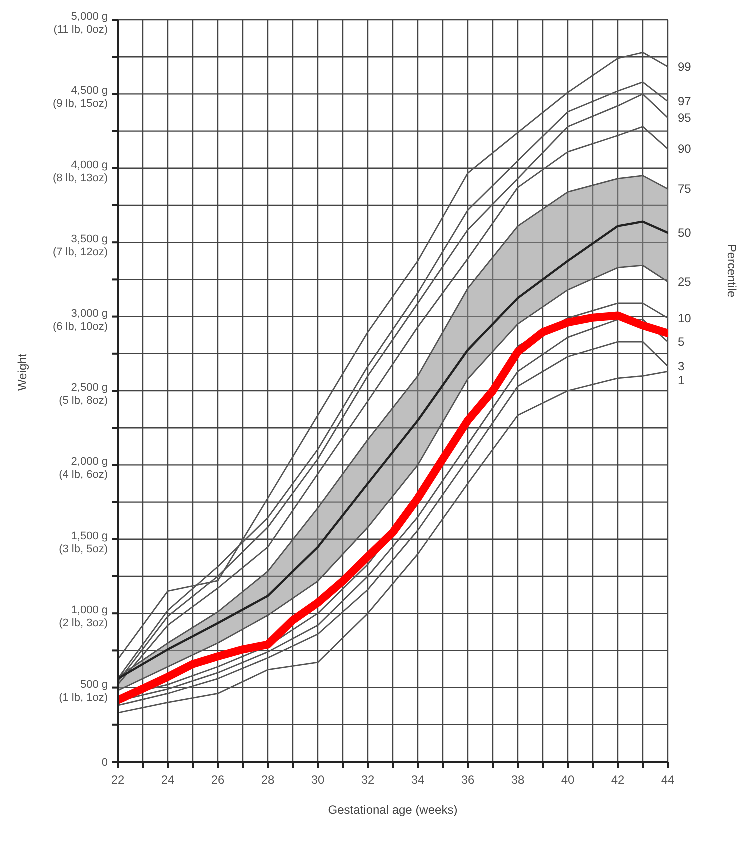 The height and width of the screenshot is (842, 748). Describe the element at coordinates (81, 30) in the screenshot. I see `text: (11 lb, 0oz)` at that location.